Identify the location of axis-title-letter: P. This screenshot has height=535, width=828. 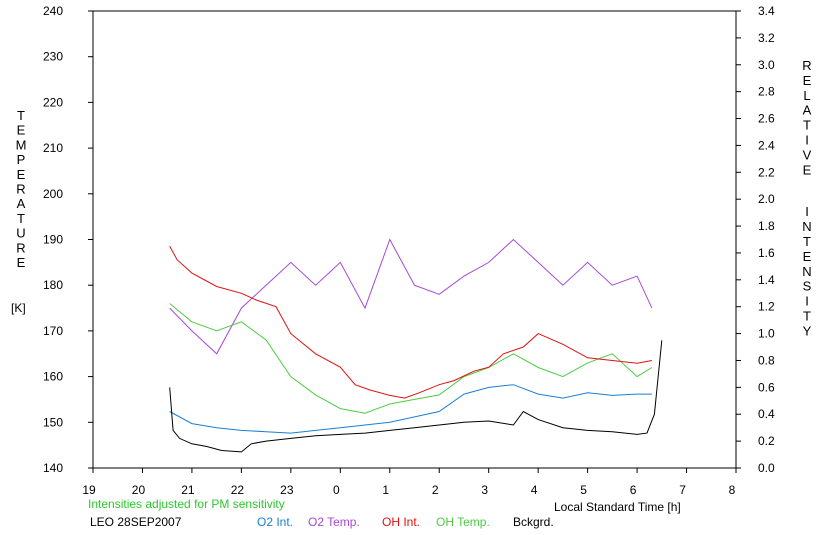
(21, 159).